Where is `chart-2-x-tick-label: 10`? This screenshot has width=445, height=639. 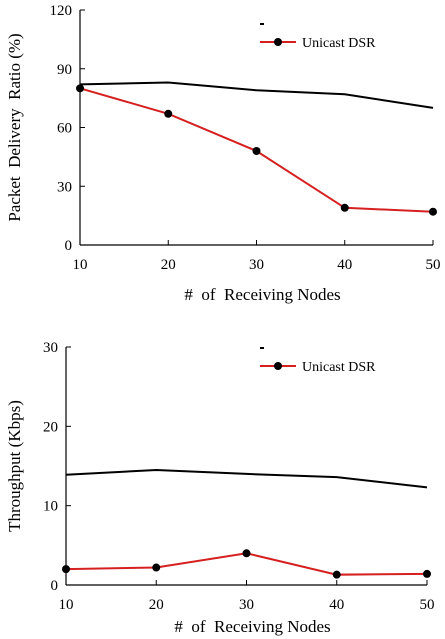
chart-2-x-tick-label: 10 is located at coordinates (66, 605).